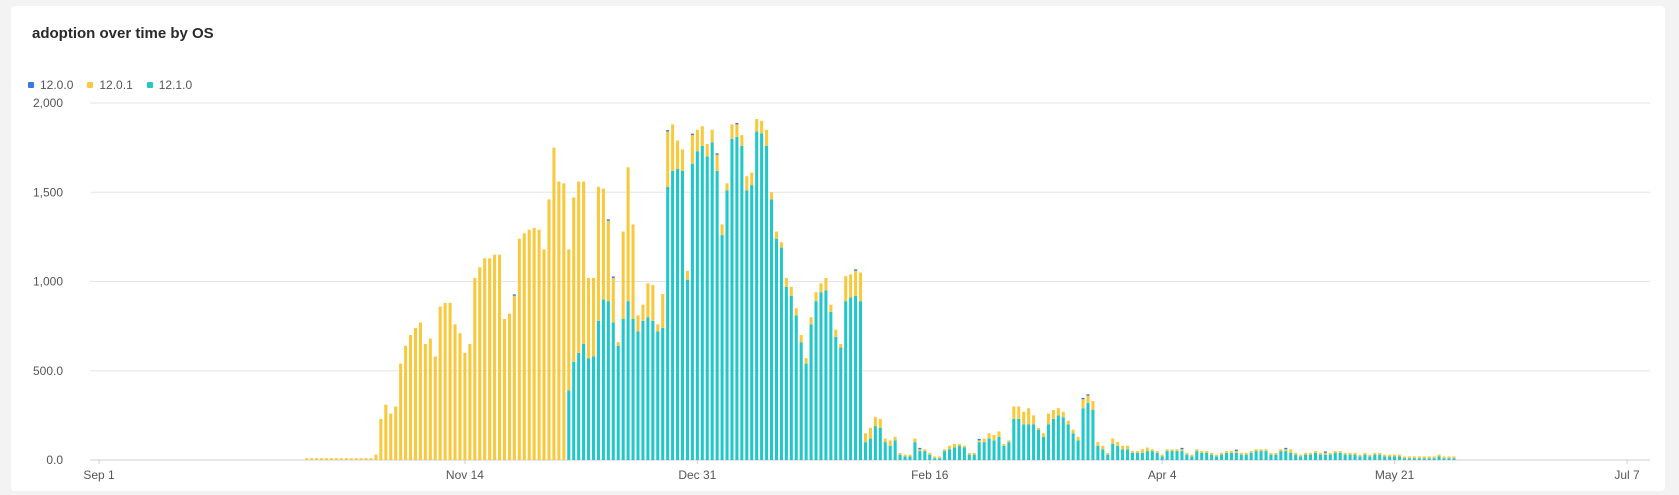 This screenshot has width=1679, height=495. What do you see at coordinates (54, 460) in the screenshot?
I see `y-tick-label: 0.0` at bounding box center [54, 460].